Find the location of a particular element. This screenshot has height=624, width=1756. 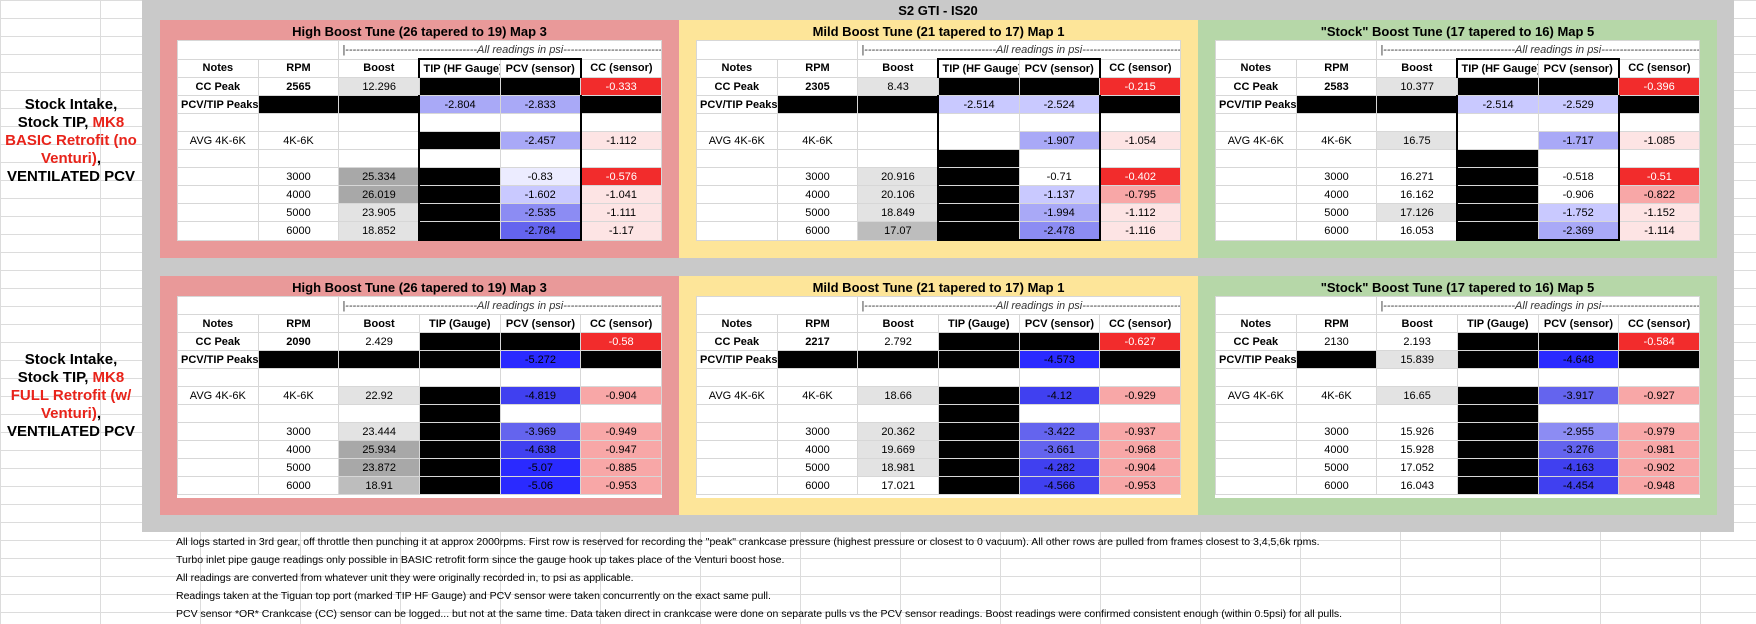

table-cell: 18.849 is located at coordinates (898, 212).